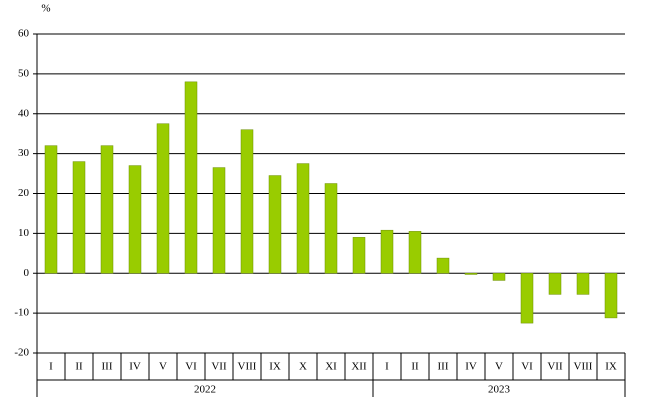 The width and height of the screenshot is (645, 401). What do you see at coordinates (27, 273) in the screenshot?
I see `y-tick-label: 0` at bounding box center [27, 273].